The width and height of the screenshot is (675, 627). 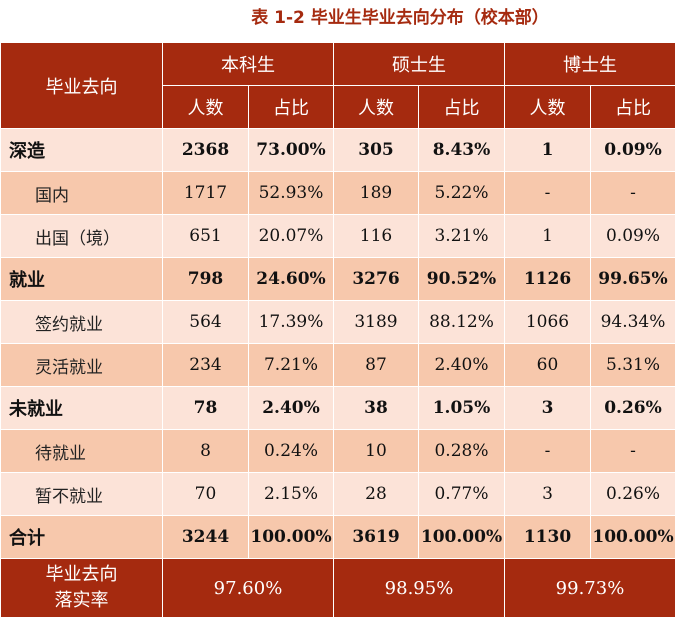 I want to click on table-row: 合计 3244 100.00% 3619 100.00% 1130 100.00%, so click(x=337, y=537).